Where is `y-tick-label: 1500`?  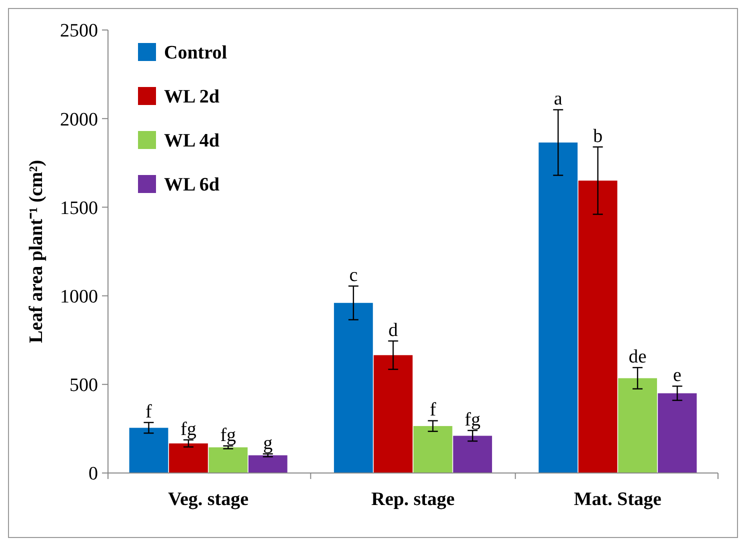 y-tick-label: 1500 is located at coordinates (79, 208).